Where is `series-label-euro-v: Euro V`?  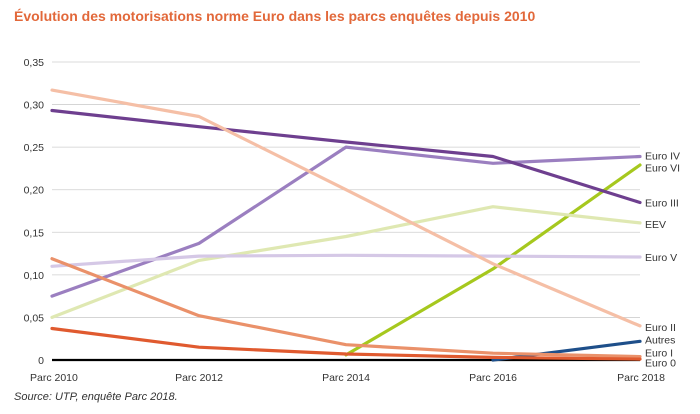
series-label-euro-v: Euro V is located at coordinates (661, 258).